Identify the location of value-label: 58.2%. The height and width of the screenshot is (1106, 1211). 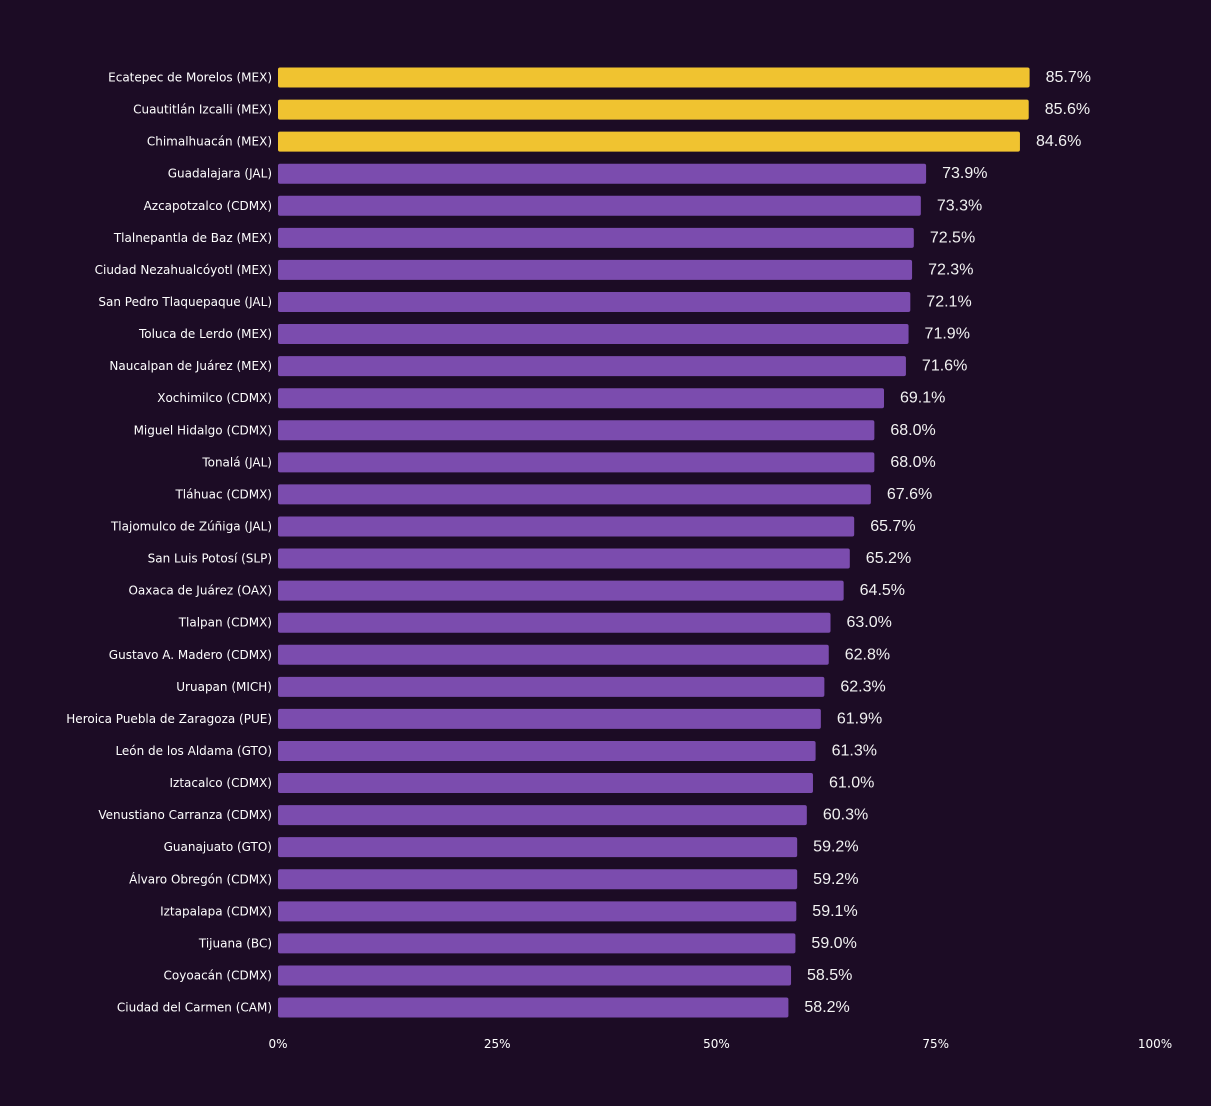
(826, 1007).